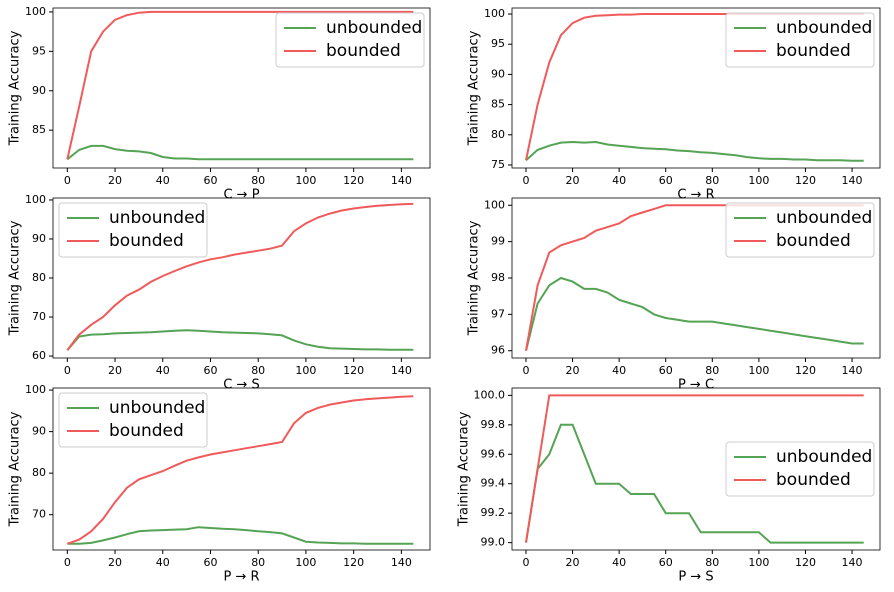  I want to click on y-tick-label: 97, so click(498, 313).